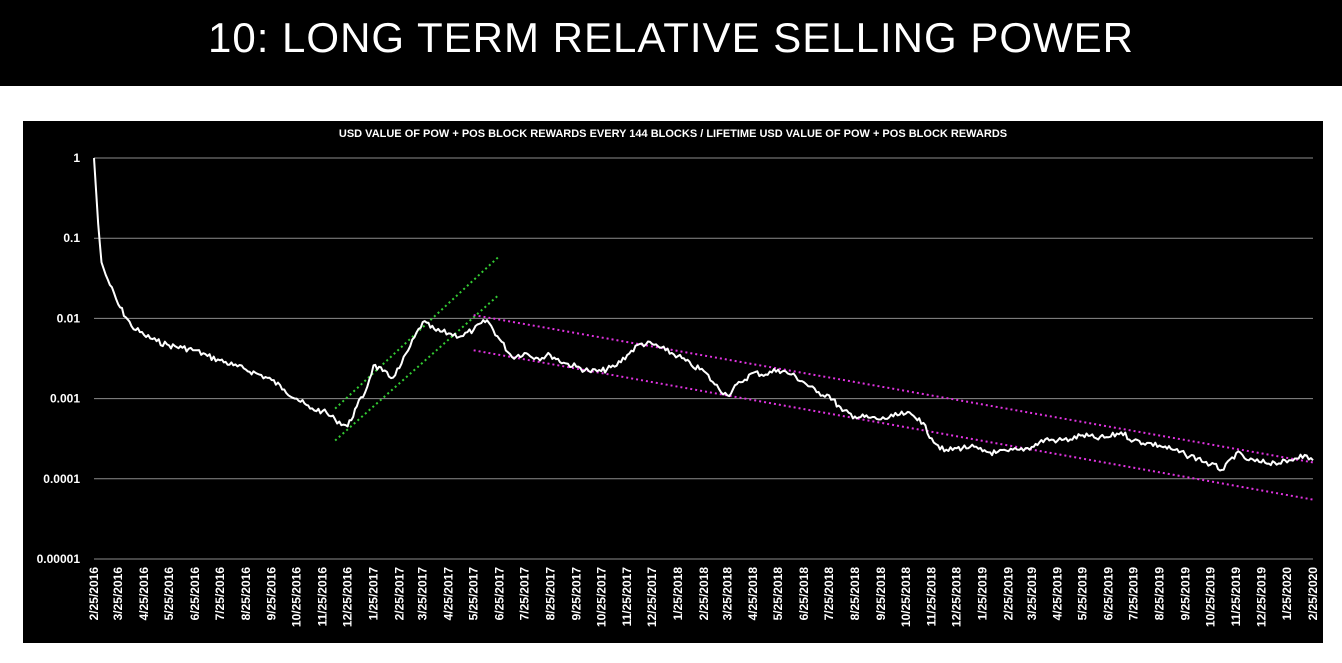  I want to click on x-tick-label: 11/25/2017, so click(627, 597).